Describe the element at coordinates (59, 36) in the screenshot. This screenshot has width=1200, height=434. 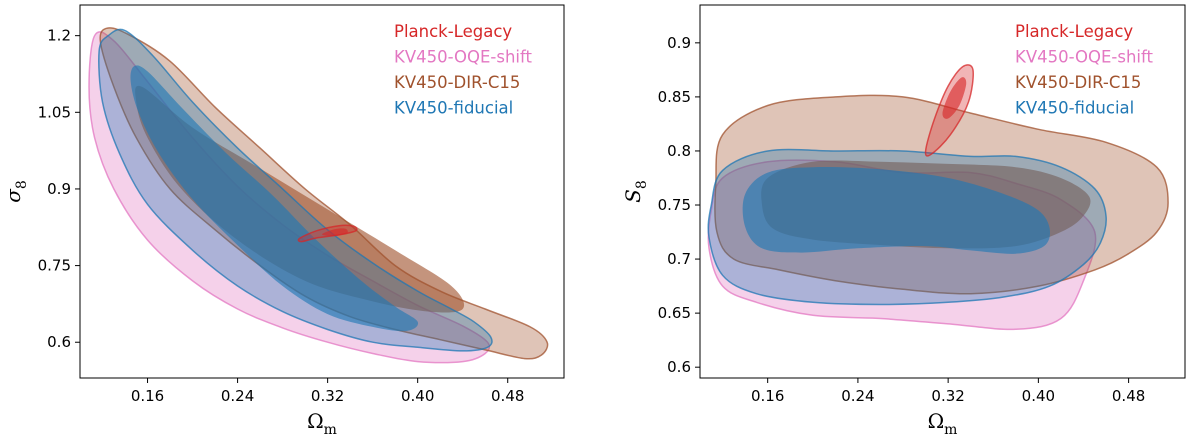
I see `y-tick-label: 1.2` at that location.